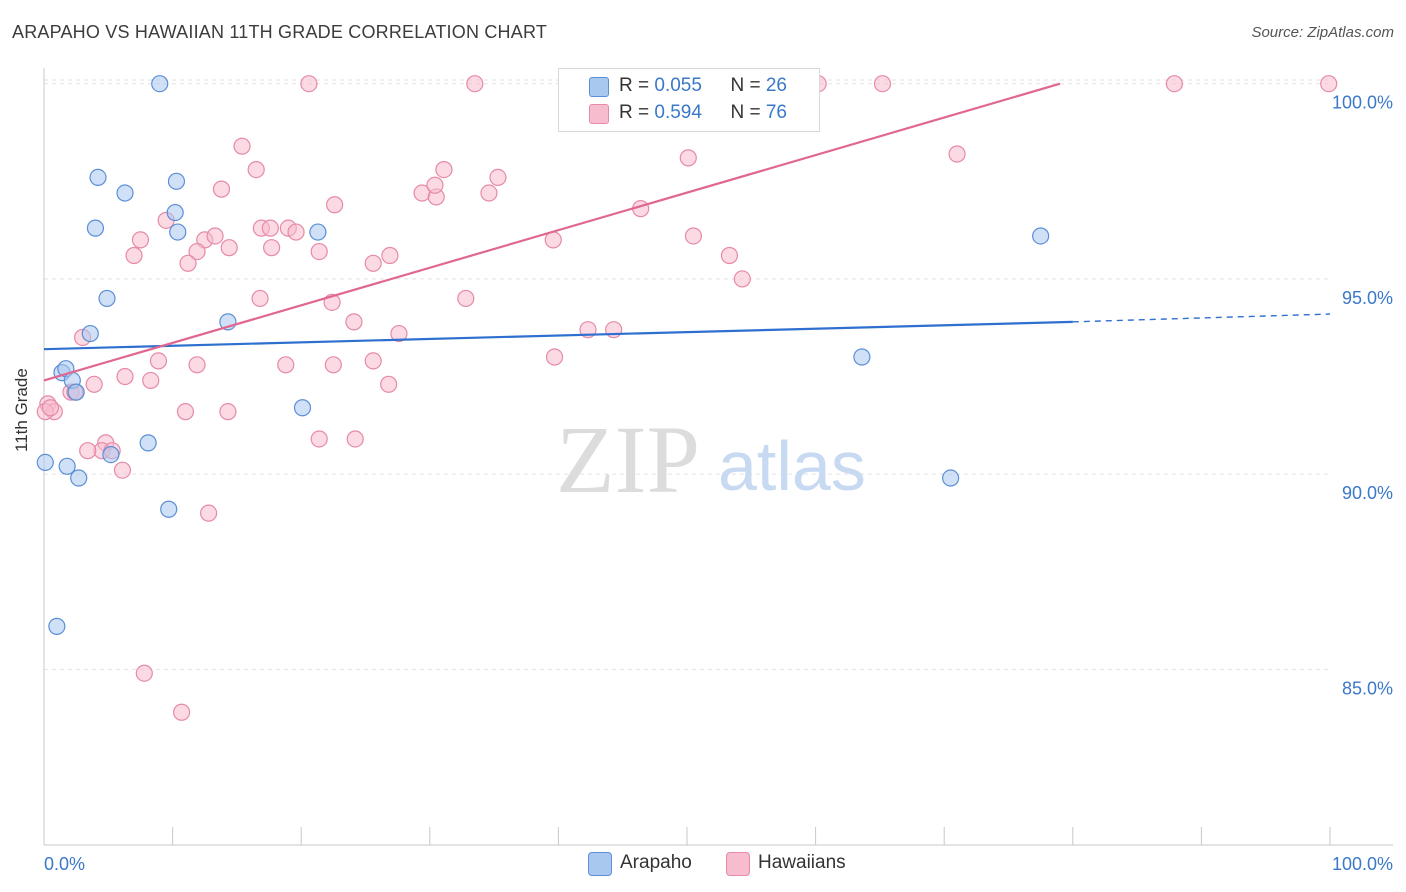 This screenshot has height=892, width=1406. Describe the element at coordinates (703, 114) in the screenshot. I see `legend-row-hawaiian: R = 0.594 N = 76` at that location.